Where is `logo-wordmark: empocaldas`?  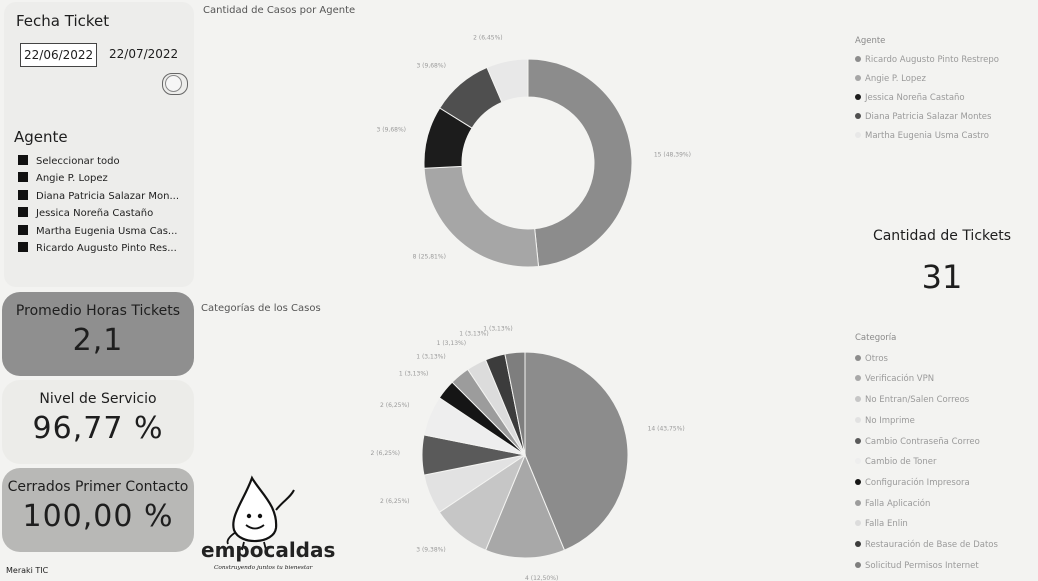
logo-wordmark: empocaldas is located at coordinates (268, 550).